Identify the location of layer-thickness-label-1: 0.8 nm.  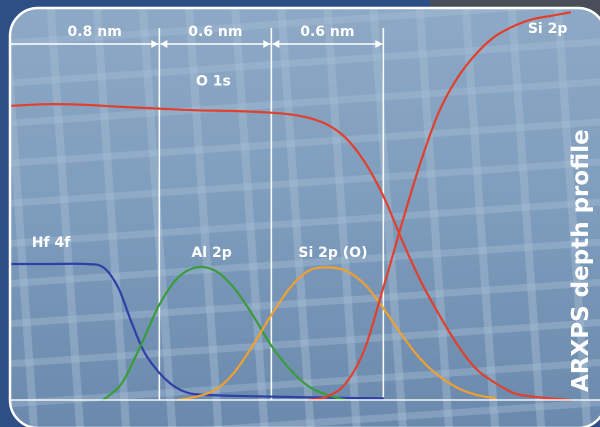
(95, 32).